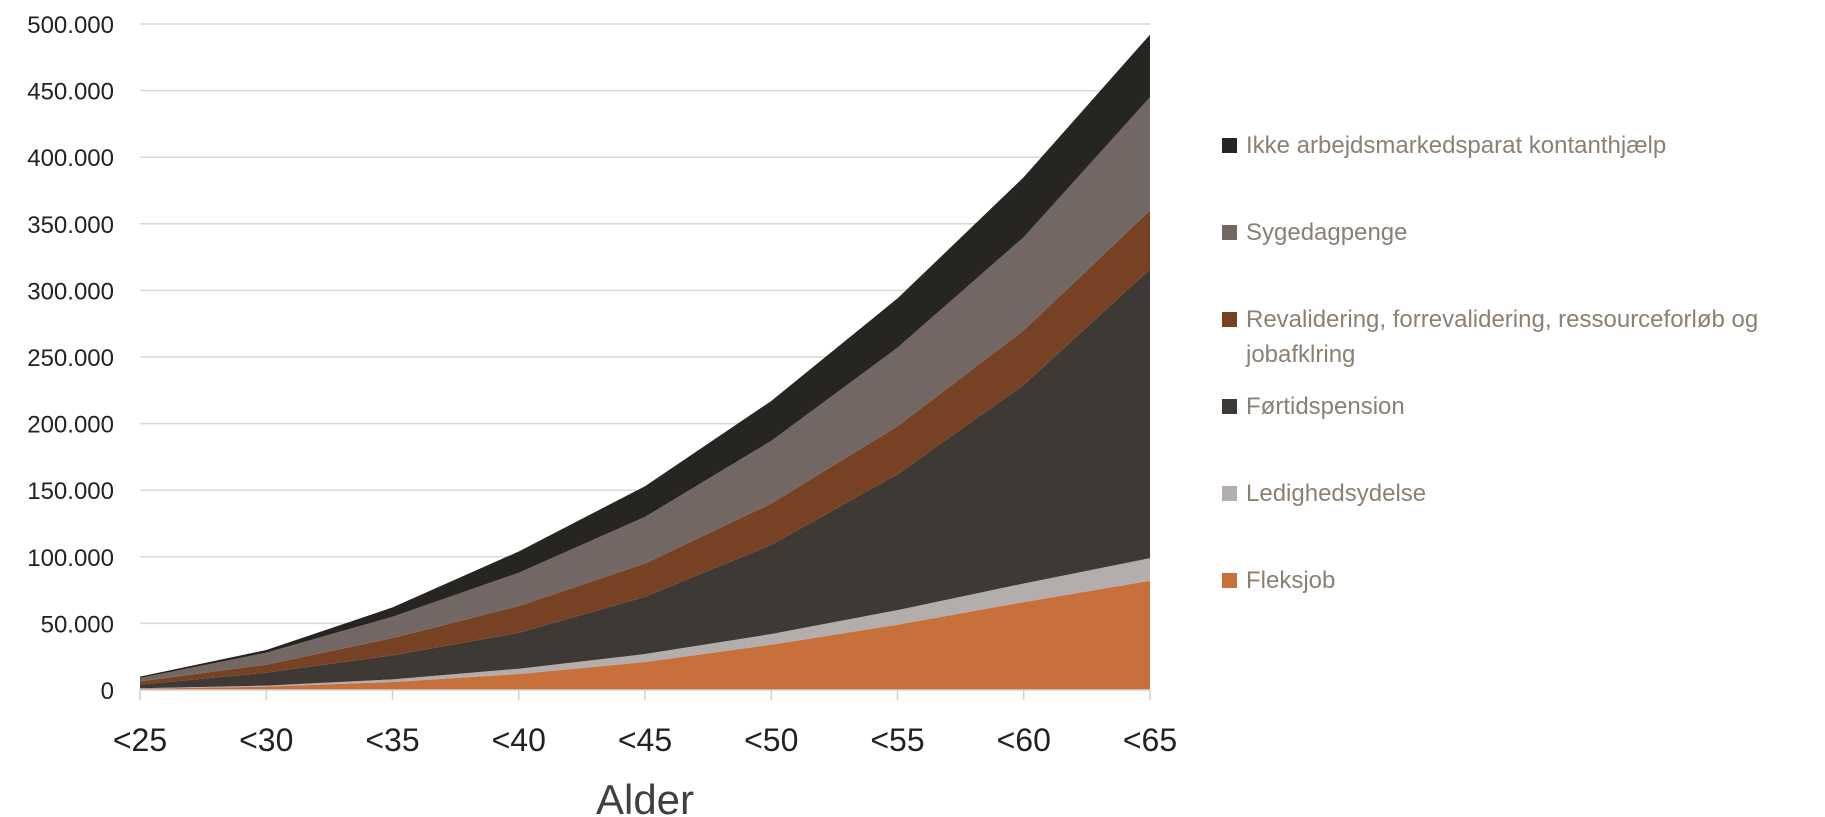  Describe the element at coordinates (1456, 145) in the screenshot. I see `legend-label: Ikke arbejdsmarkedsparat kontanthjælp` at that location.